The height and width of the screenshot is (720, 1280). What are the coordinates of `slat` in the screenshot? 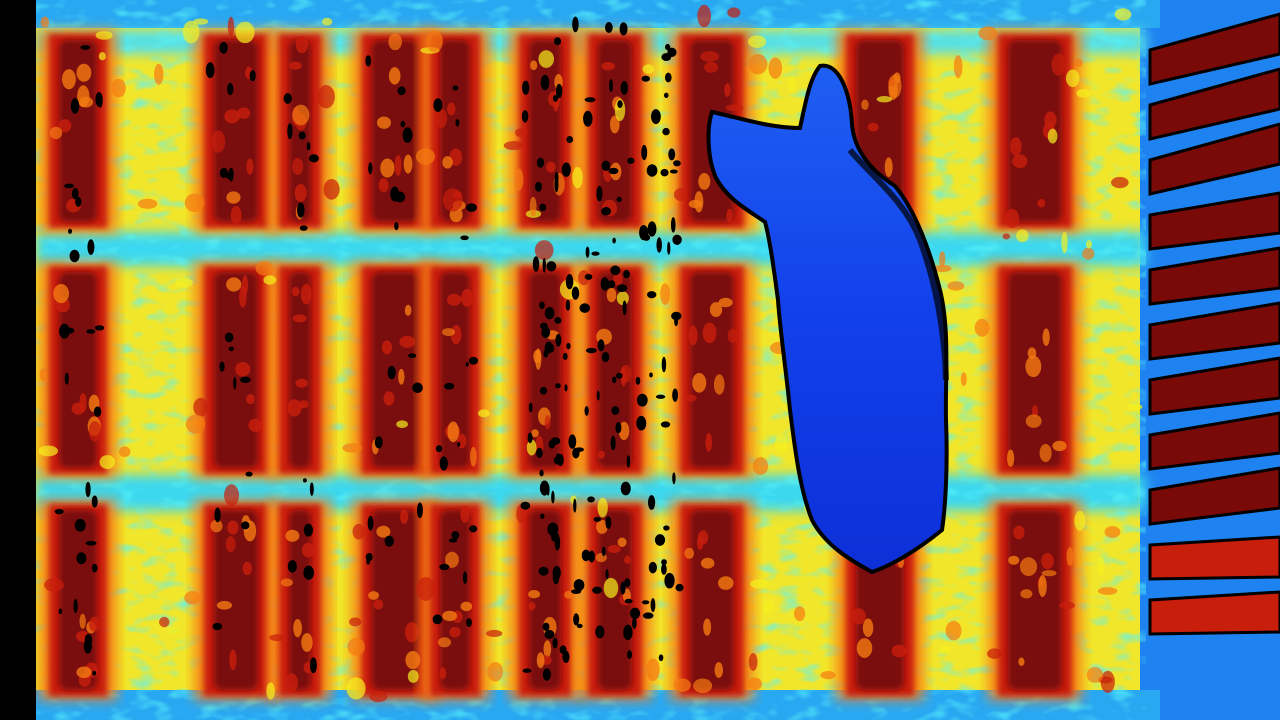 It's located at (1214, 221).